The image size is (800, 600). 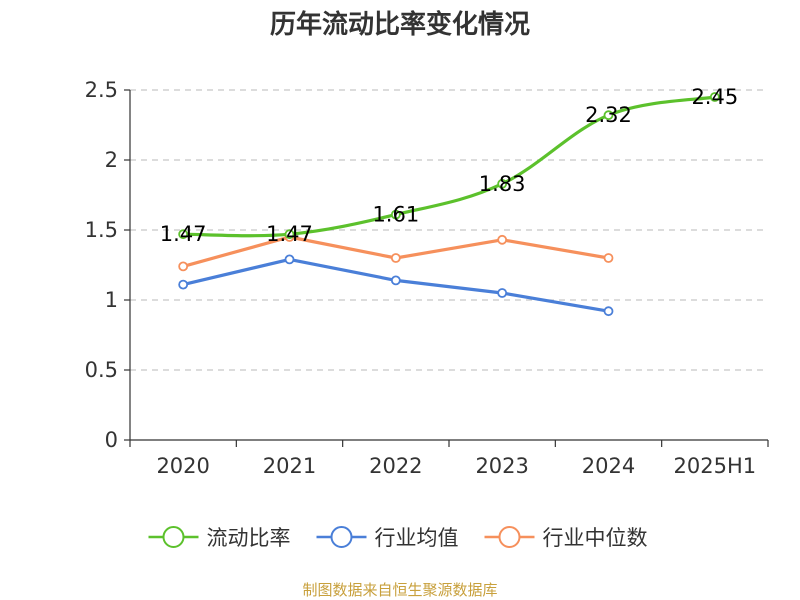 I want to click on y-tick-label: 1, so click(x=111, y=300).